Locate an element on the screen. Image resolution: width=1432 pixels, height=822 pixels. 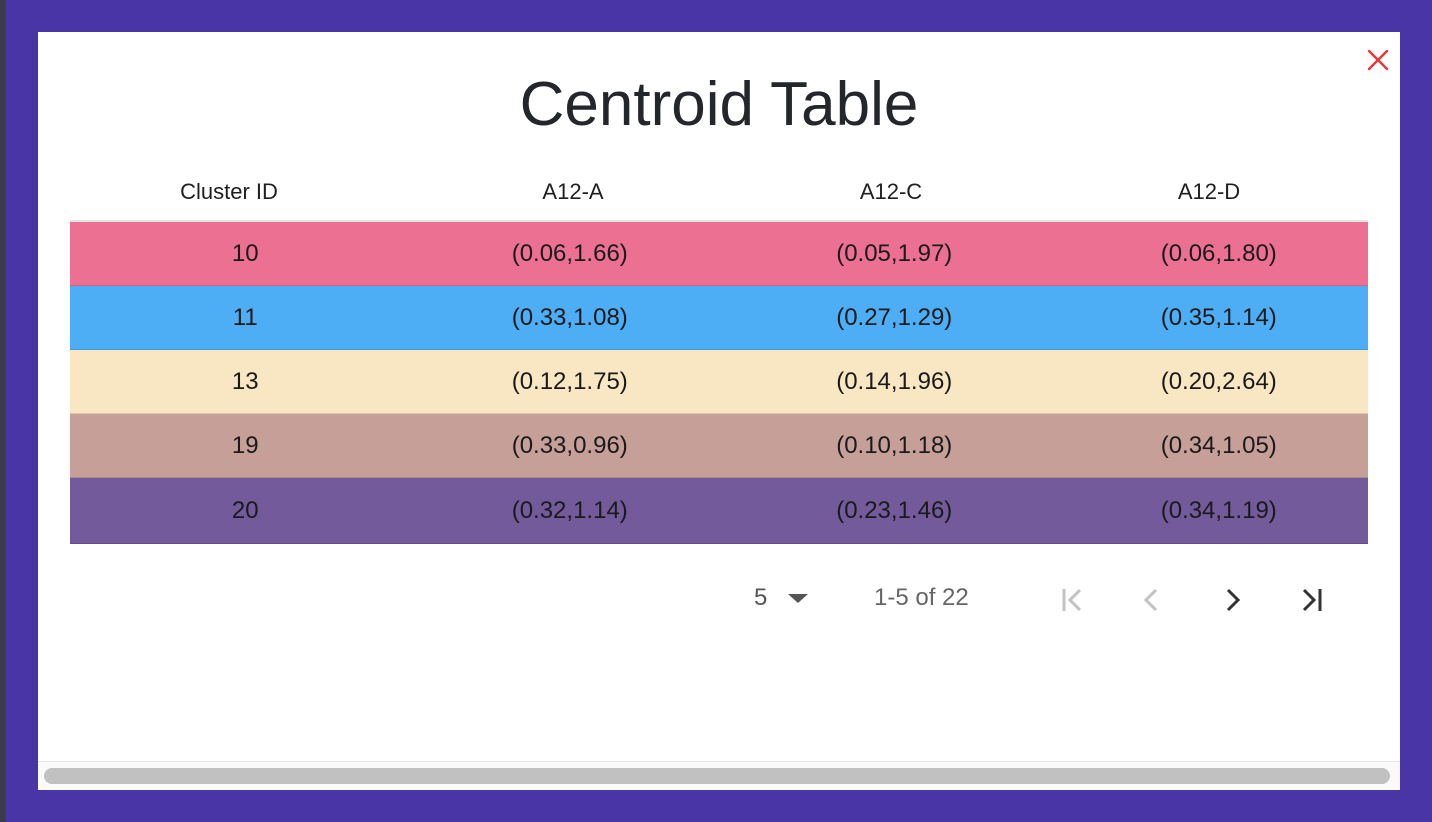
a12-c-cell: (0.10,1.18) is located at coordinates (894, 445).